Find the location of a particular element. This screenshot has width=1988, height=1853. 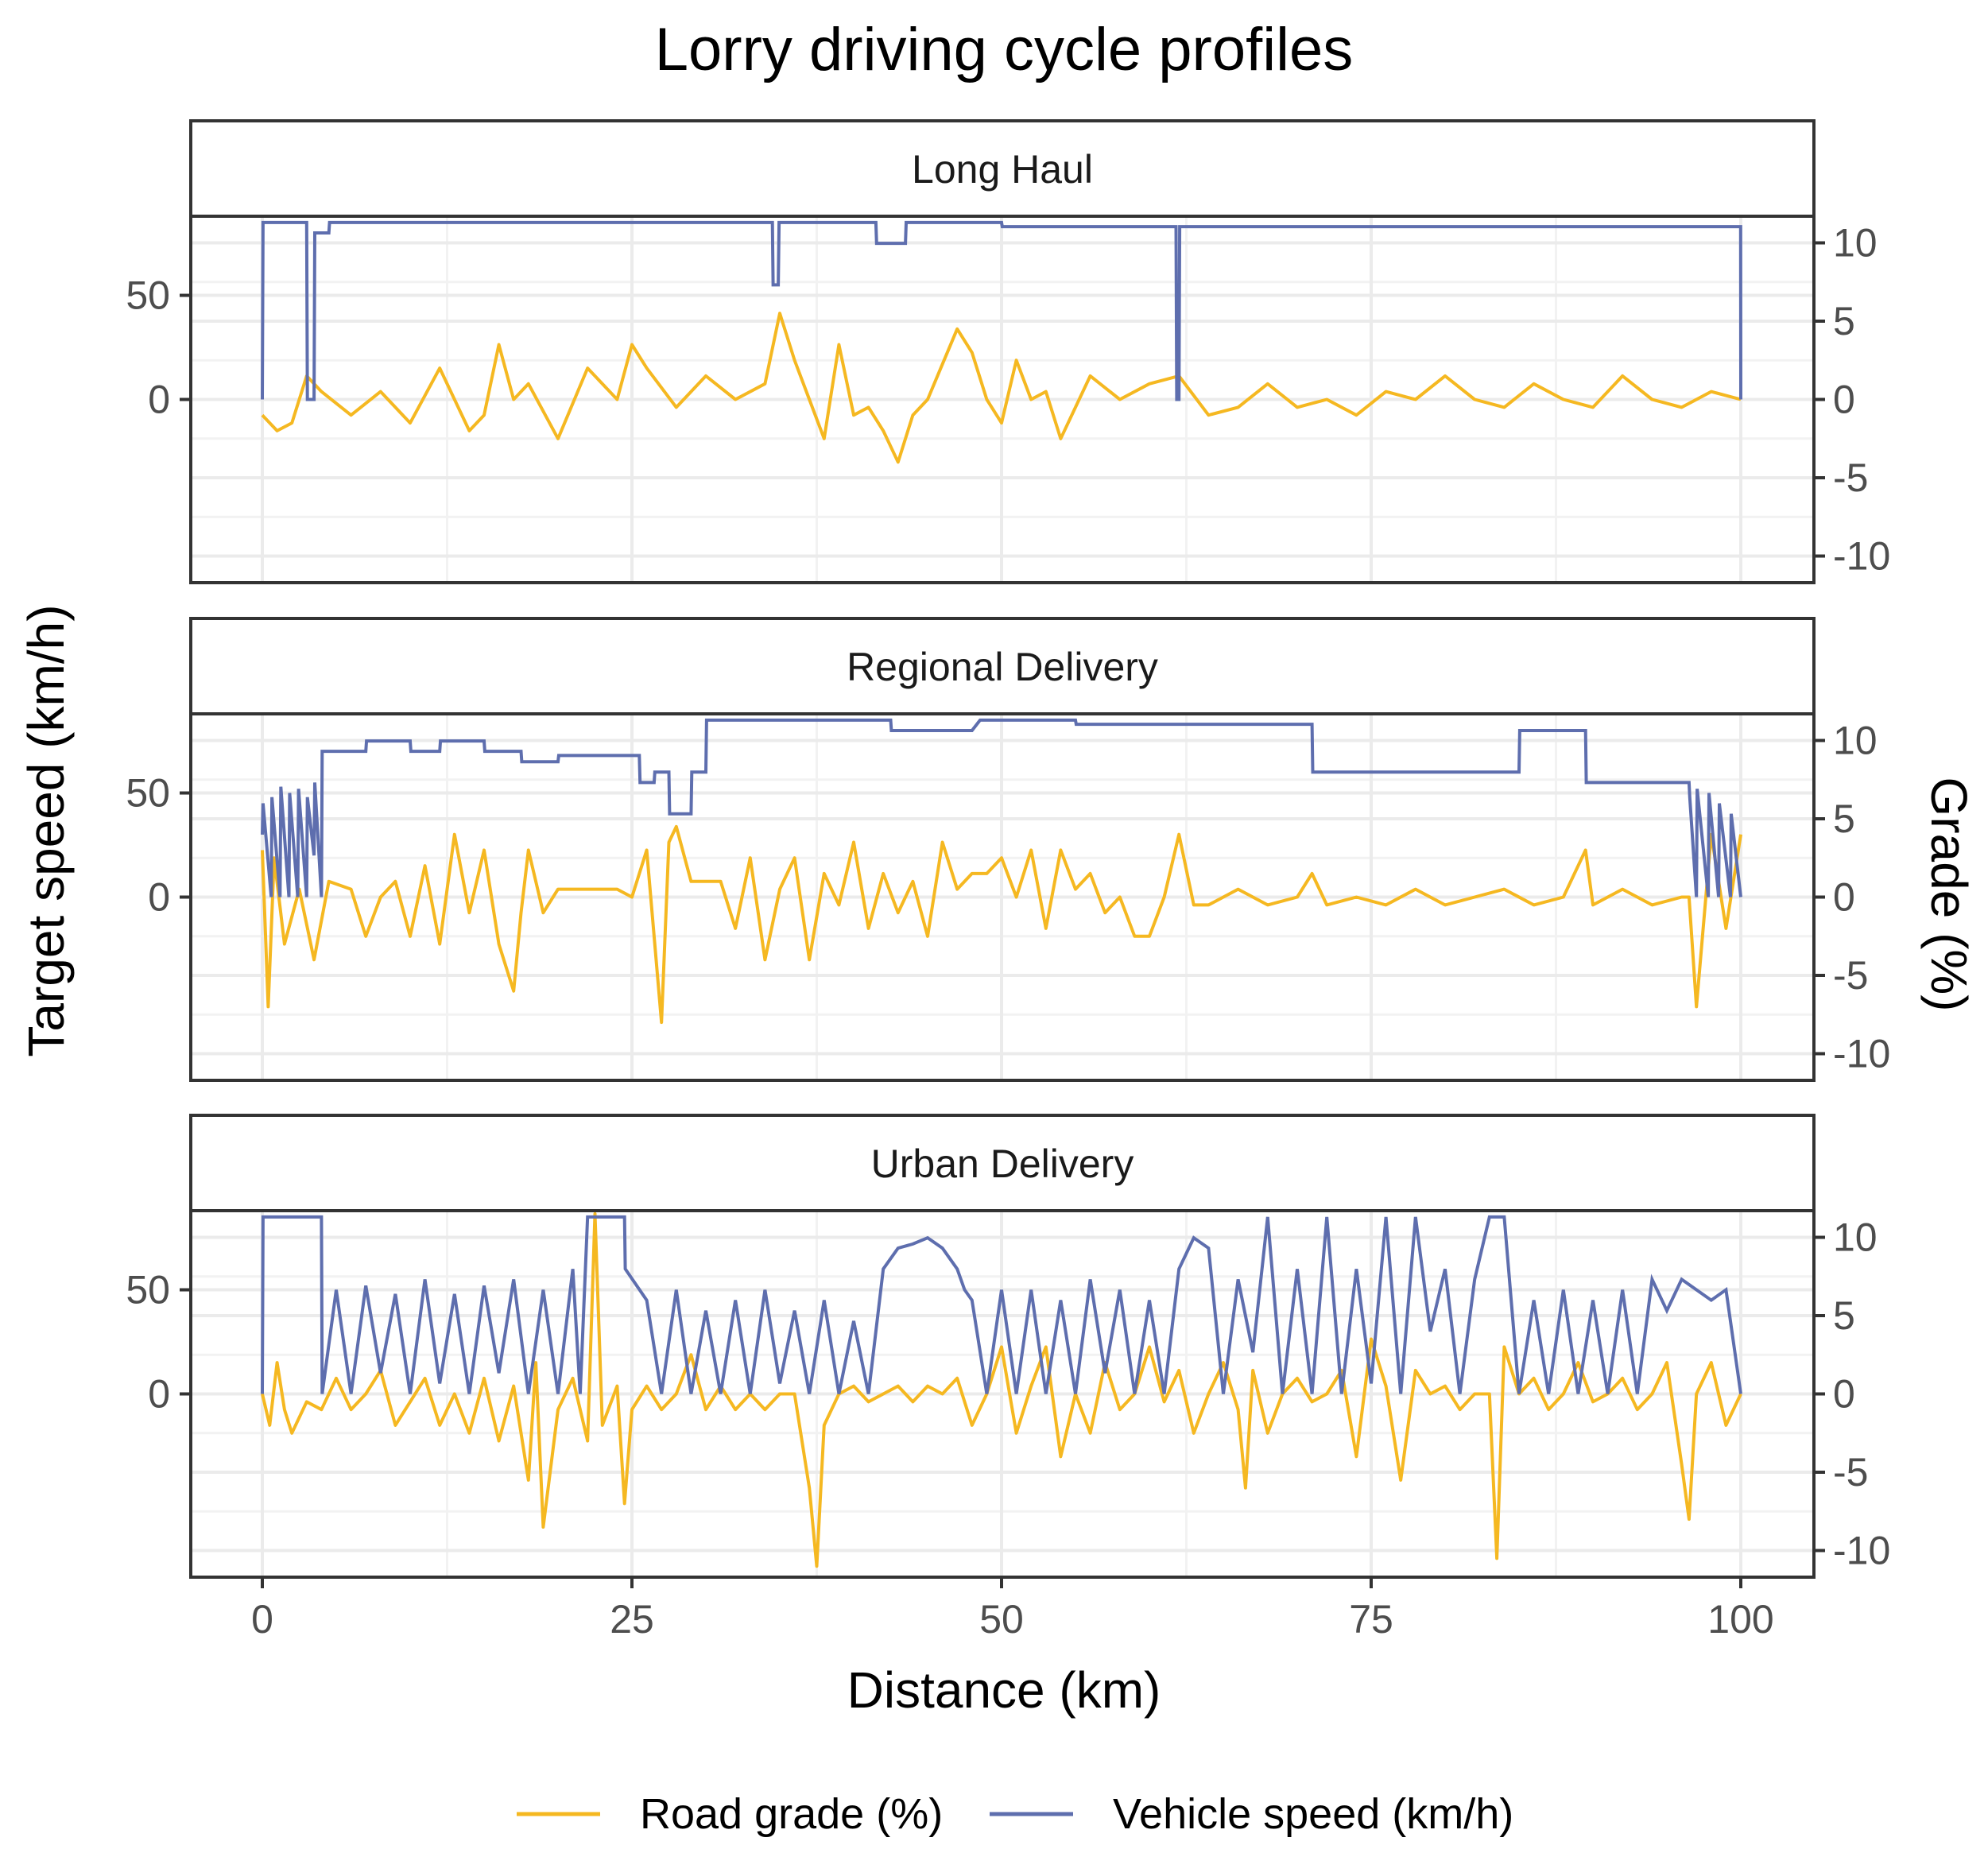

legend-label: Road grade (%) is located at coordinates (792, 1814).